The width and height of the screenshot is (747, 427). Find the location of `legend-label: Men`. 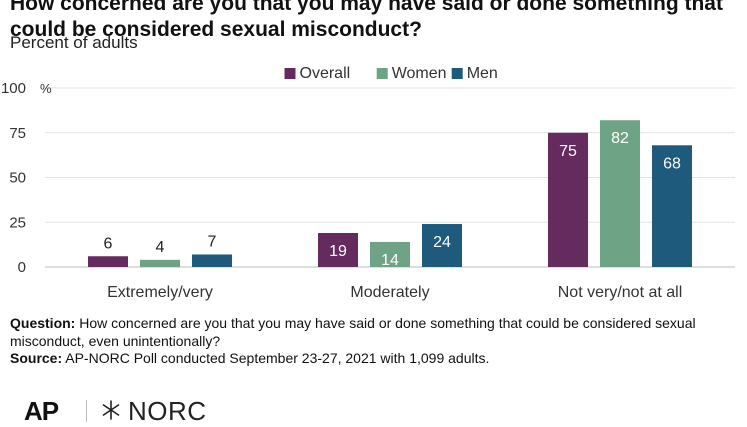

legend-label: Men is located at coordinates (482, 73).